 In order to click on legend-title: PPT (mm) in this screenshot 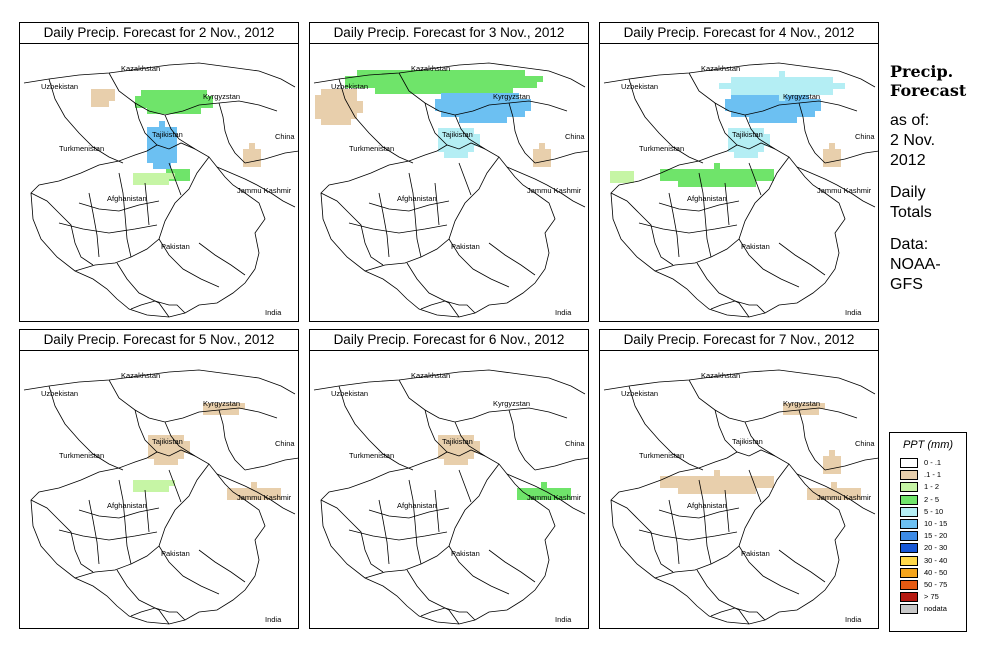, I will do `click(928, 445)`.